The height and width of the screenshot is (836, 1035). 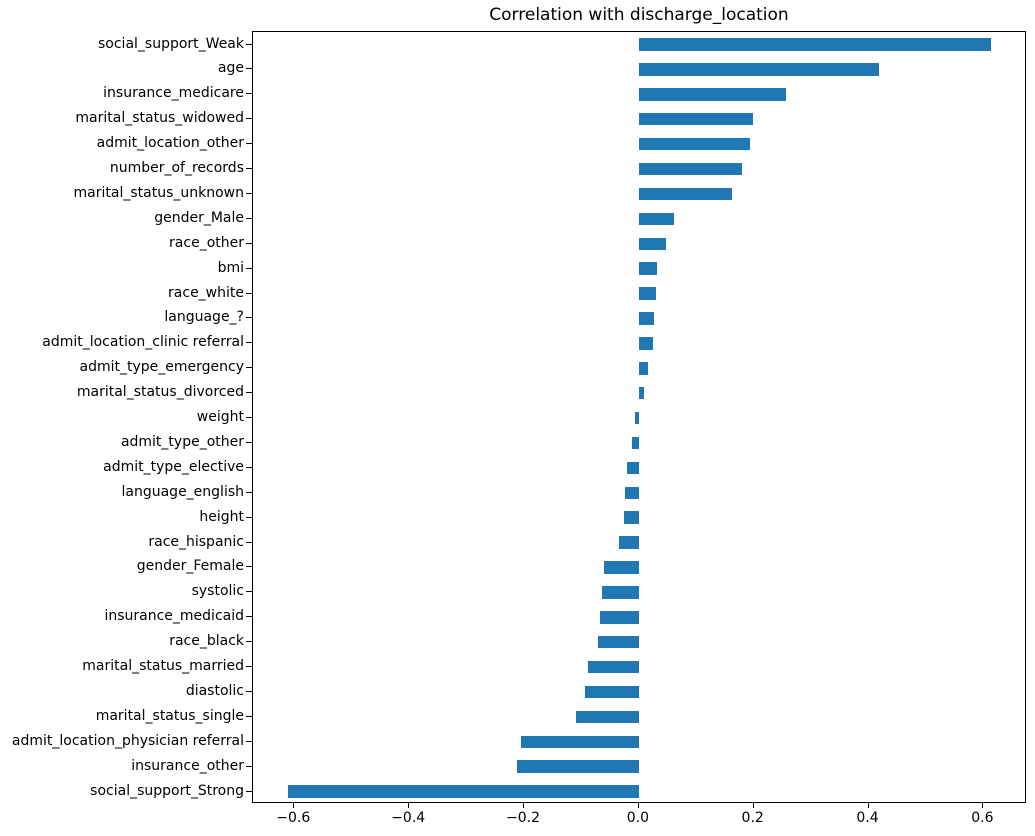 I want to click on y-axis-label: social_support_Weak, so click(x=171, y=43).